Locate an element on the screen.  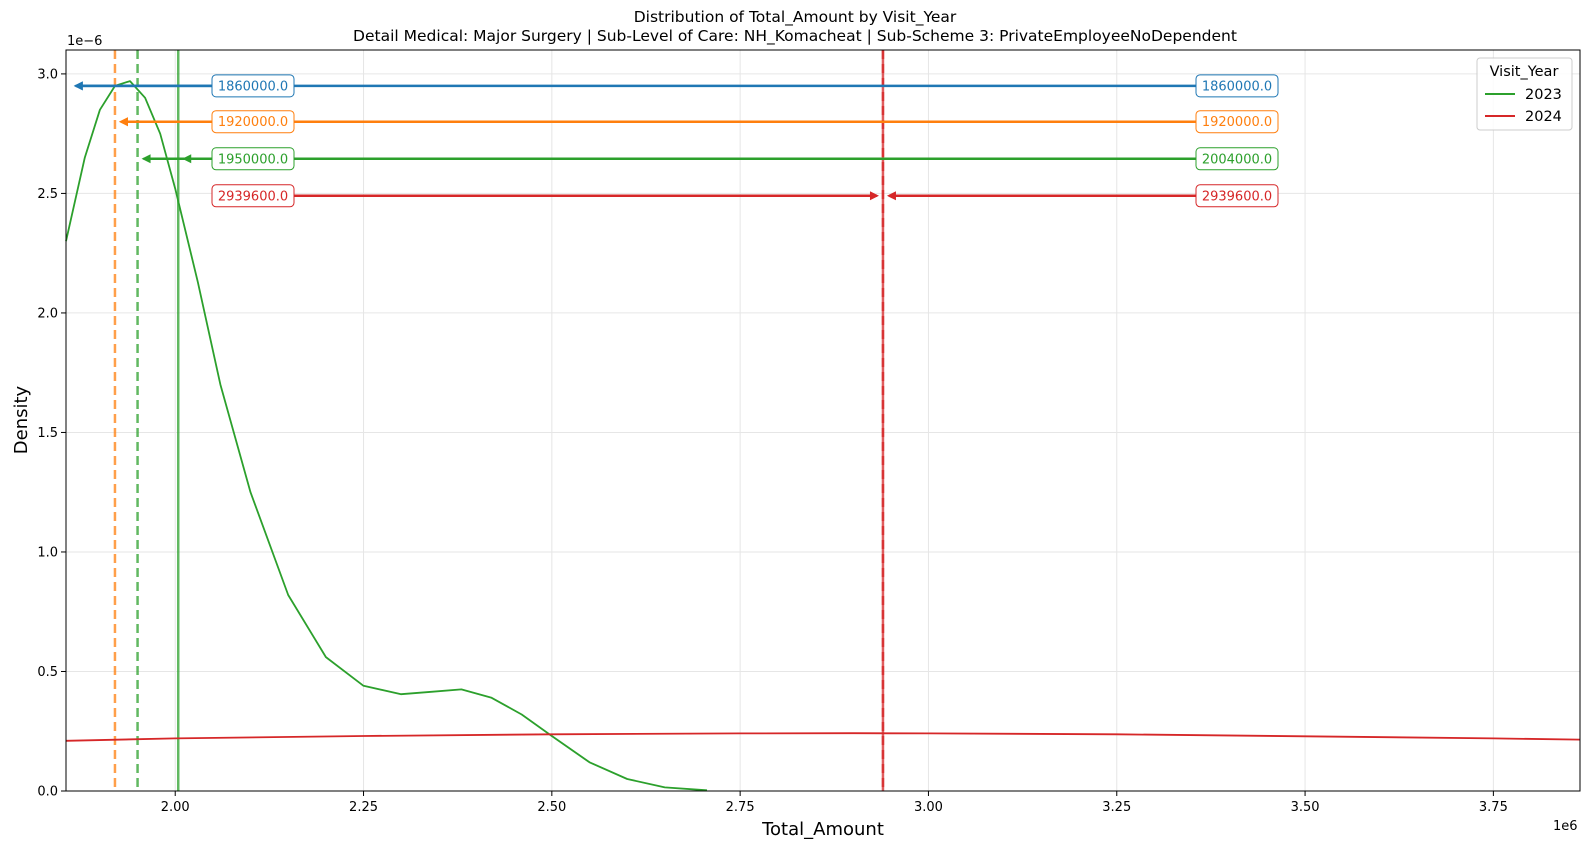
x-tick-label: 2.50 is located at coordinates (551, 807).